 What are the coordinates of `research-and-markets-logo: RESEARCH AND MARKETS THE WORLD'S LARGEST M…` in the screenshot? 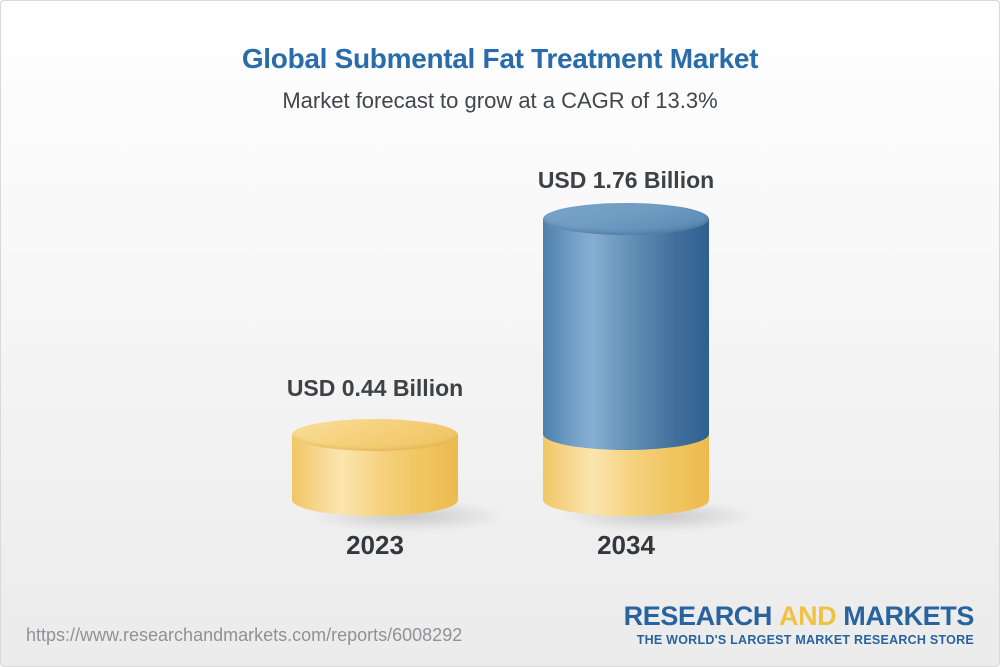 It's located at (799, 624).